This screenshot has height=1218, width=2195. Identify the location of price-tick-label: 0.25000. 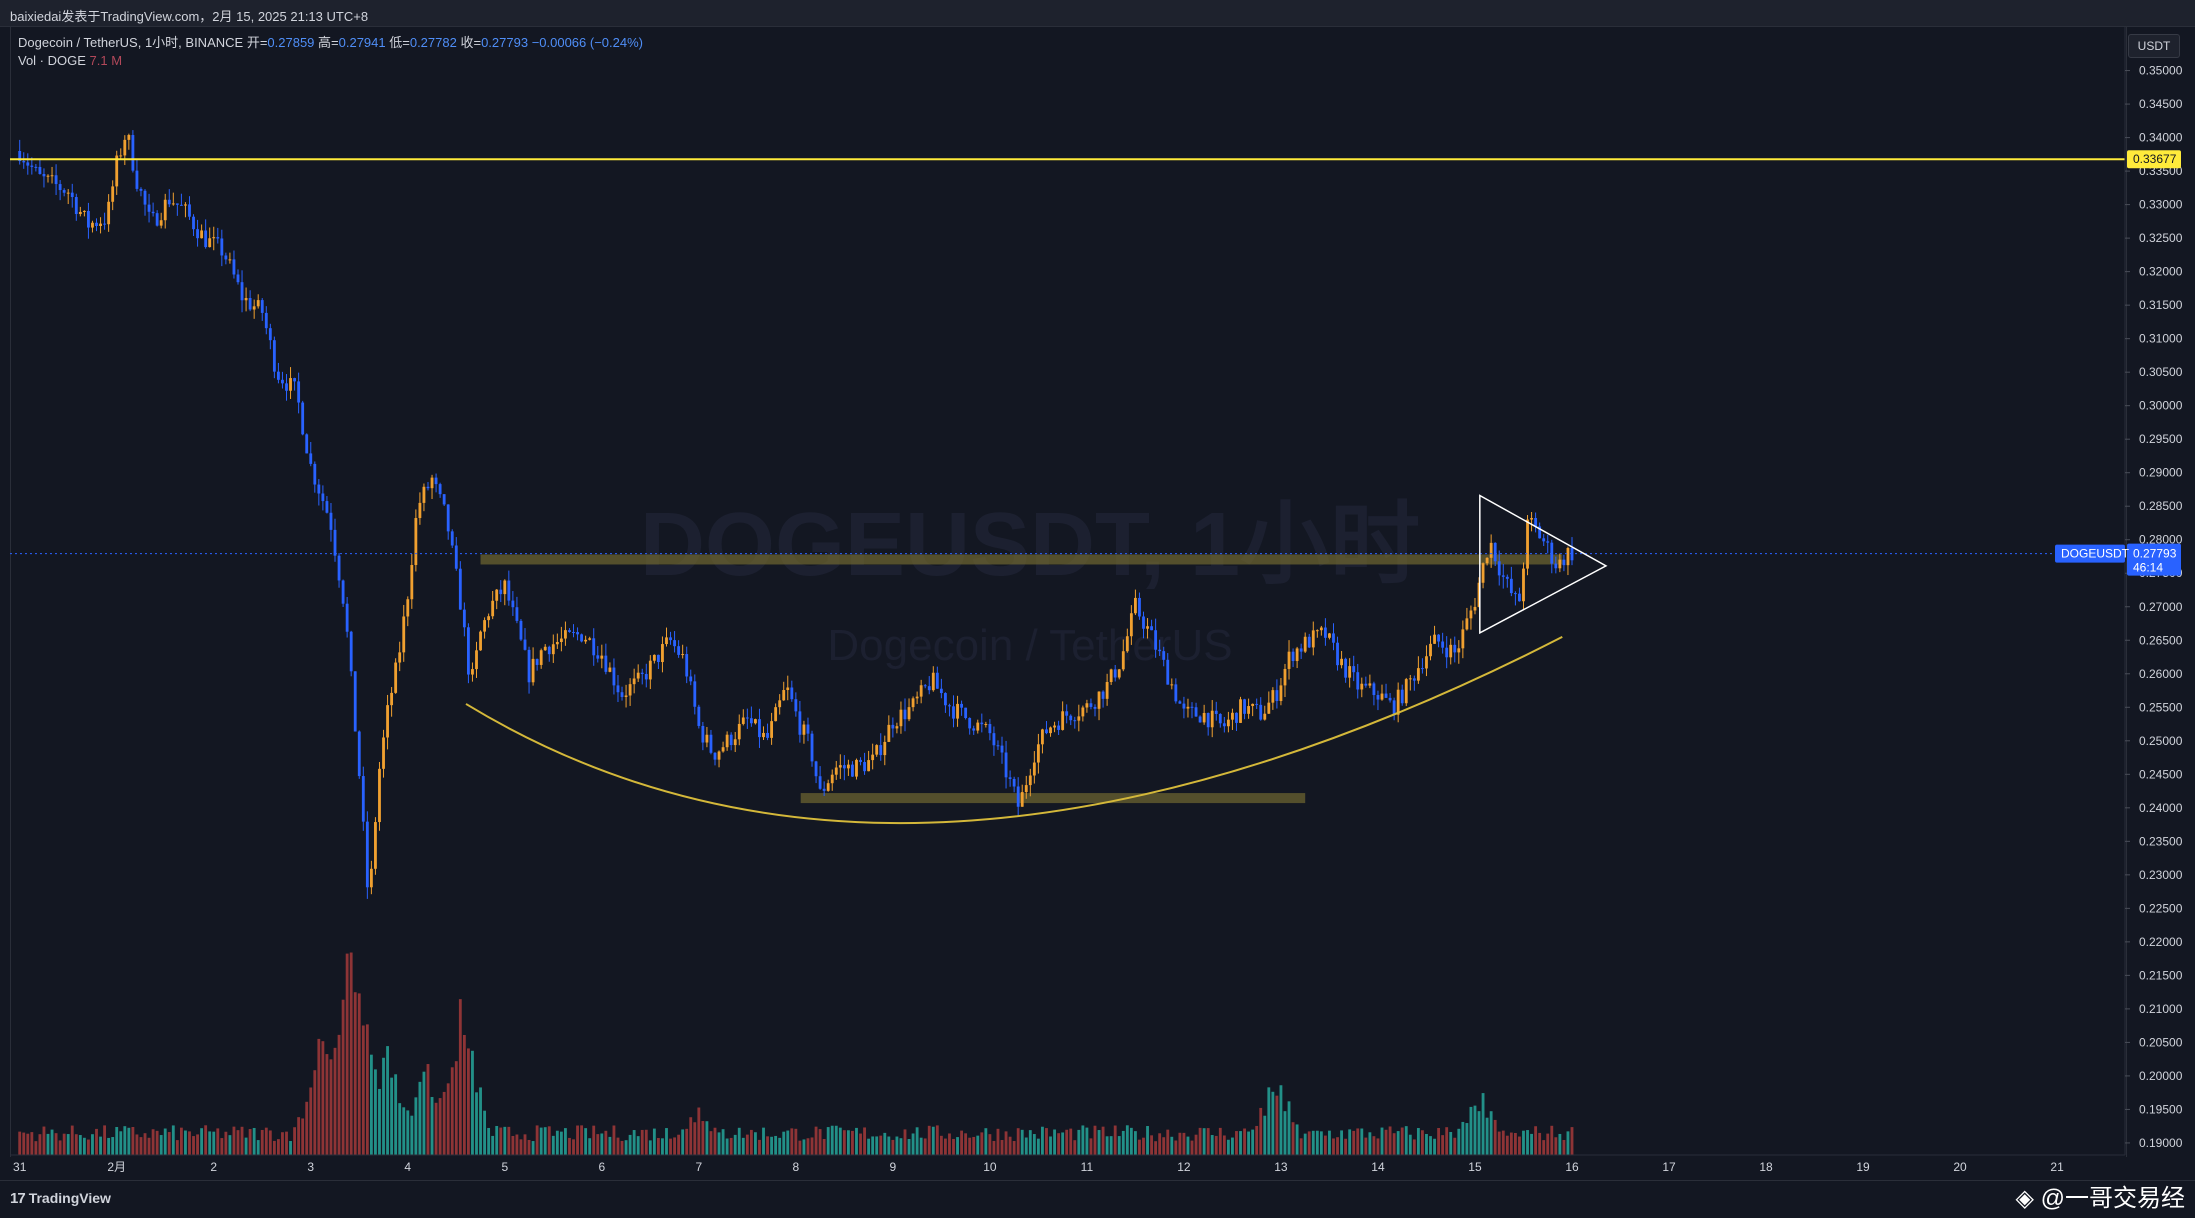
(2161, 741).